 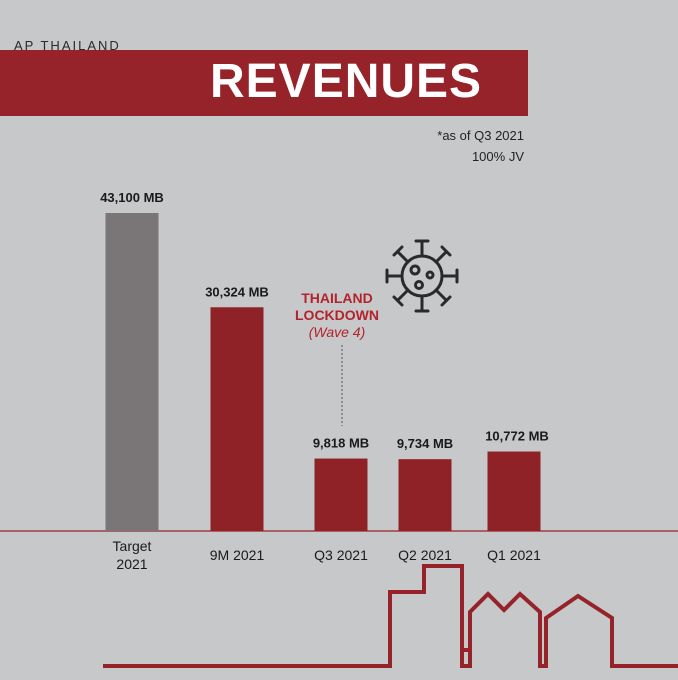 What do you see at coordinates (497, 156) in the screenshot?
I see `note-jv: 100% JV` at bounding box center [497, 156].